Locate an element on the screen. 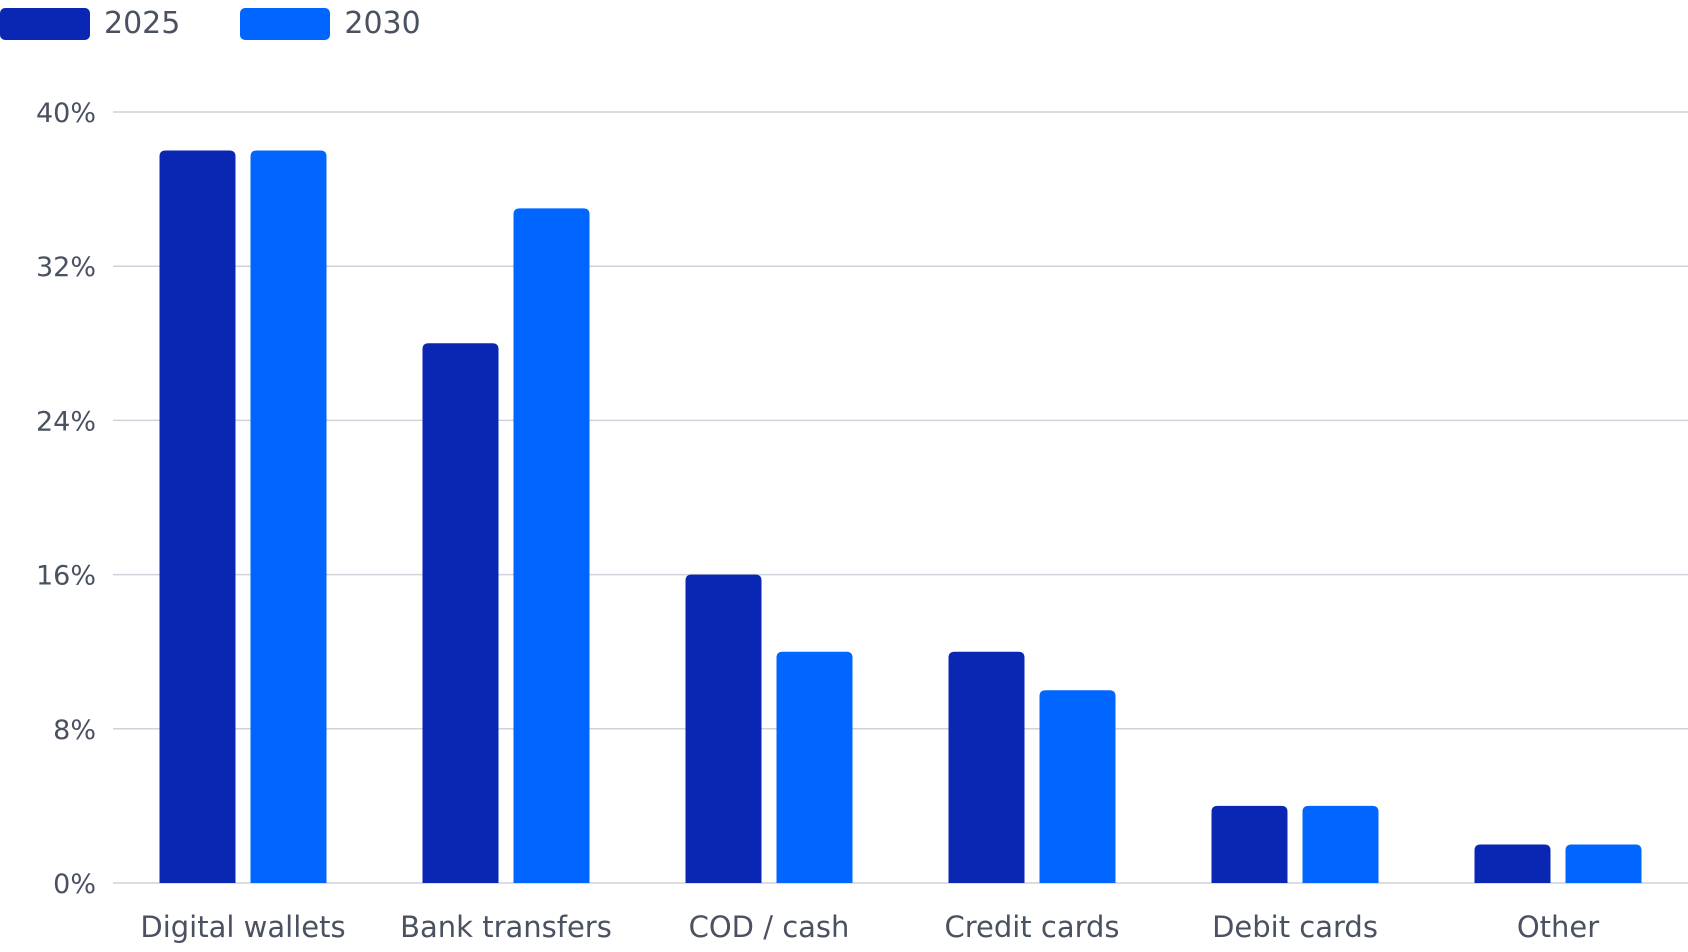 Image resolution: width=1688 pixels, height=952 pixels. y-tick-label: 16% is located at coordinates (66, 576).